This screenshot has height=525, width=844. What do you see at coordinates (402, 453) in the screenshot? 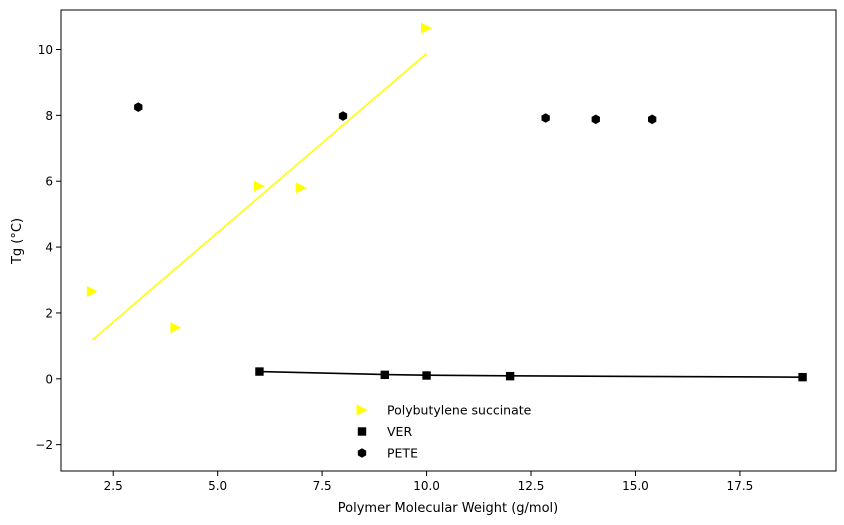
I see `legend-label: PETE` at bounding box center [402, 453].